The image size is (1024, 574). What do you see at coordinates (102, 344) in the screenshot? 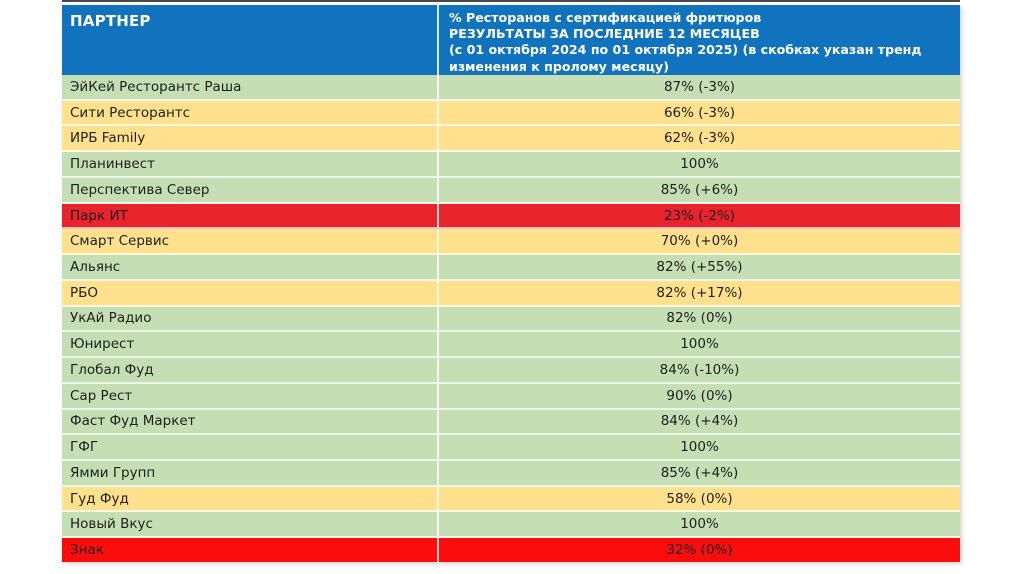
I see `partner-name-cell: Юнирест` at bounding box center [102, 344].